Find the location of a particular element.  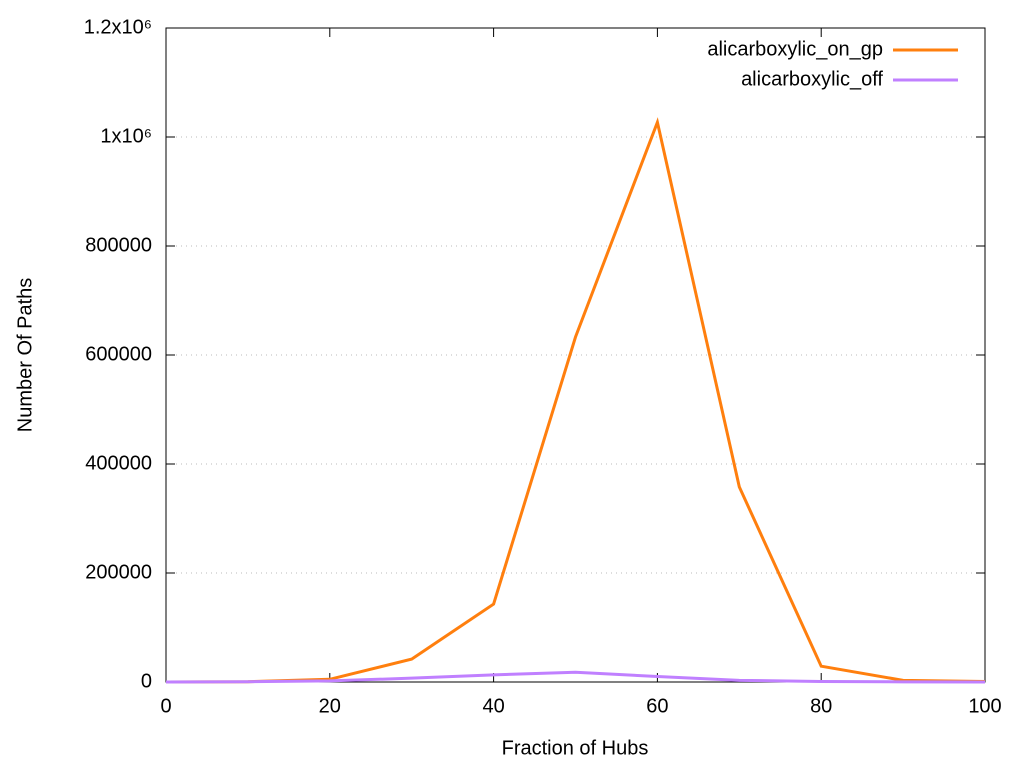

x-axis-label: Fraction of Hubs is located at coordinates (575, 748).